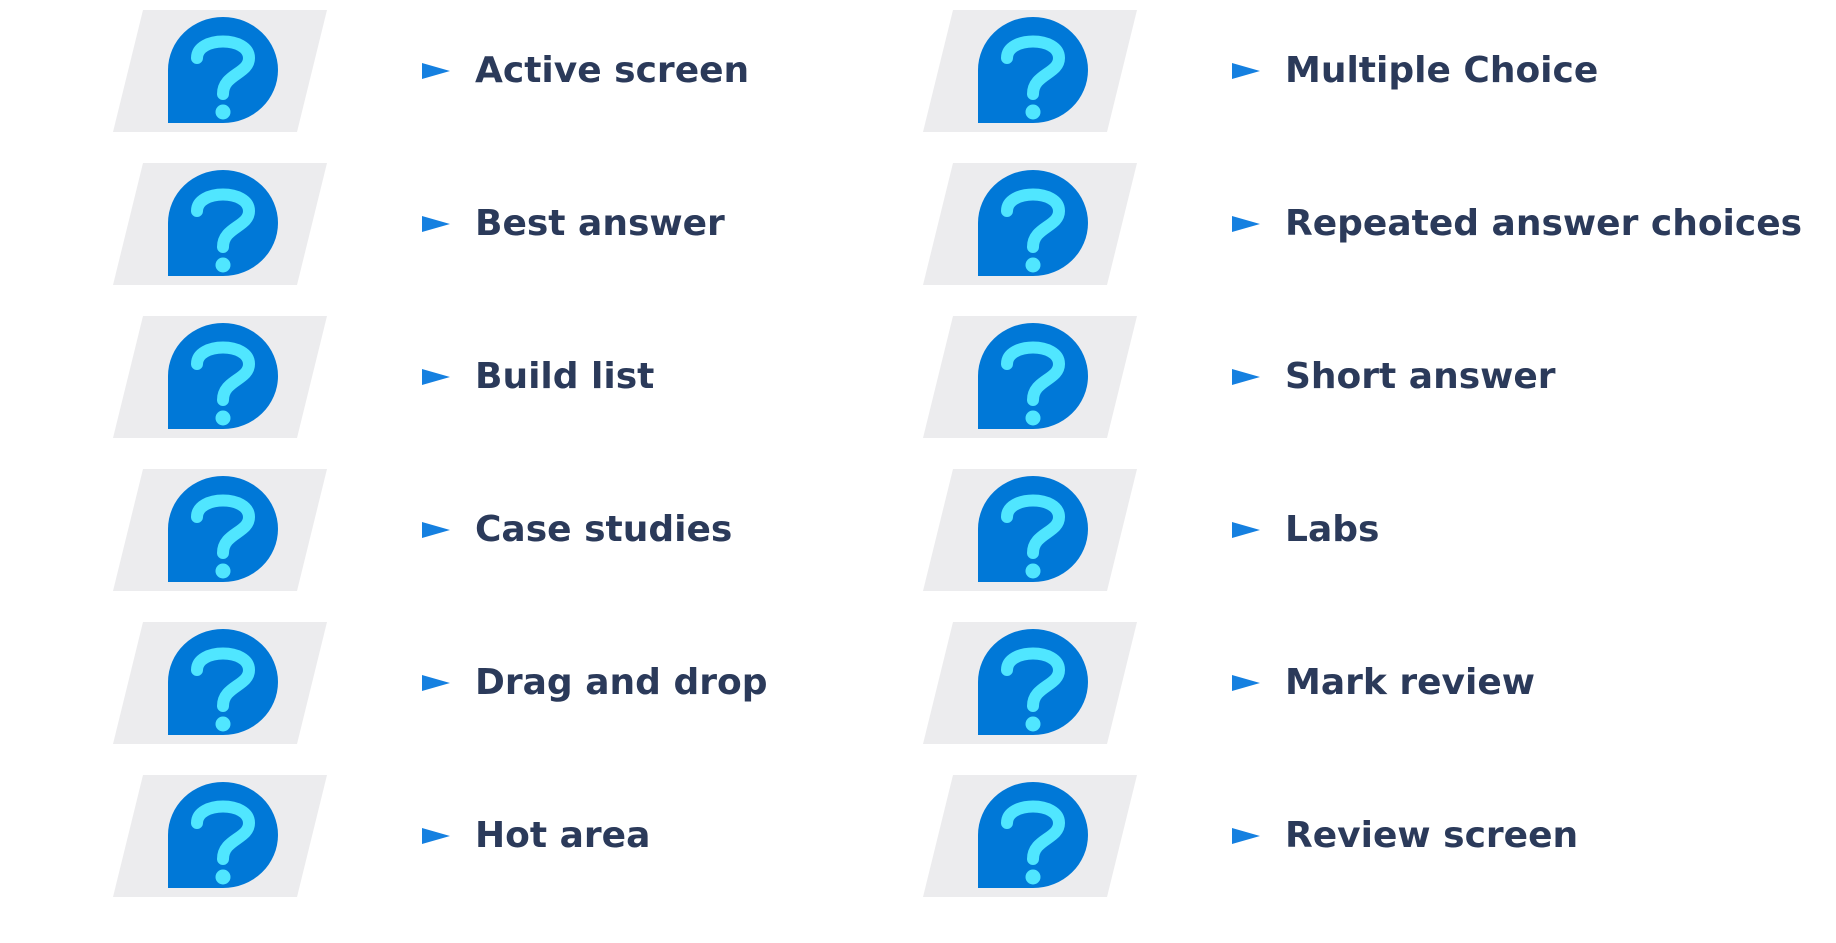 The width and height of the screenshot is (1836, 943). Describe the element at coordinates (563, 835) in the screenshot. I see `item-label: Hot area` at that location.